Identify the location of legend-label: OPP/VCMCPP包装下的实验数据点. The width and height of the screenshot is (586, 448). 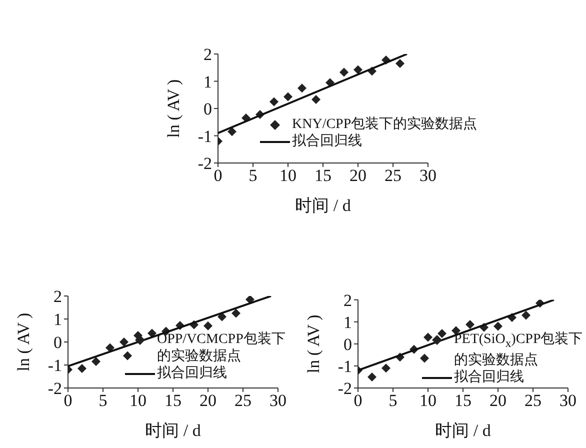
(221, 348).